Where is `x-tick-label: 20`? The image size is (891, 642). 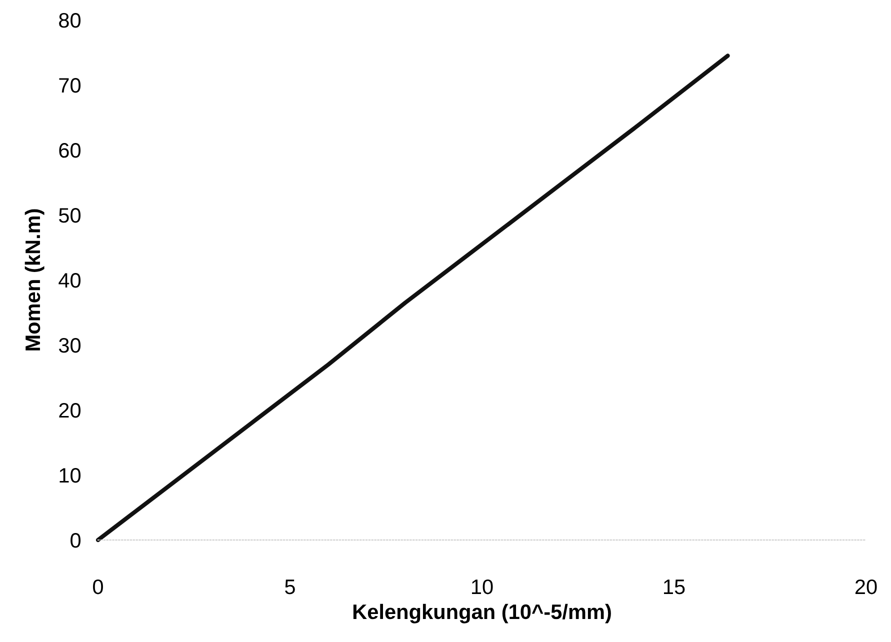 x-tick-label: 20 is located at coordinates (866, 586).